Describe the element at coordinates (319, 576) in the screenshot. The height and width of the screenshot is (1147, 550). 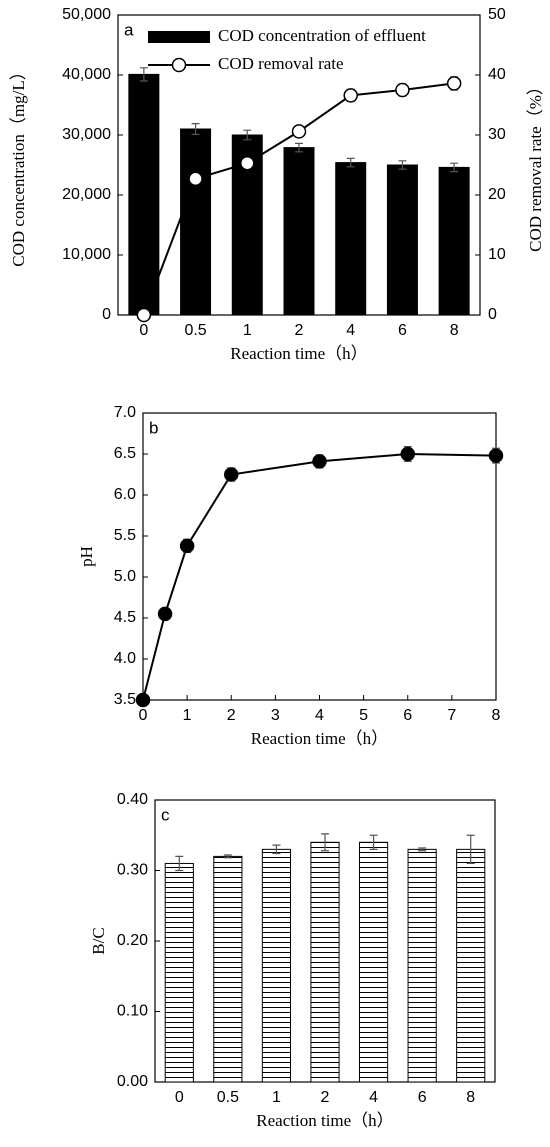
I see `line` at that location.